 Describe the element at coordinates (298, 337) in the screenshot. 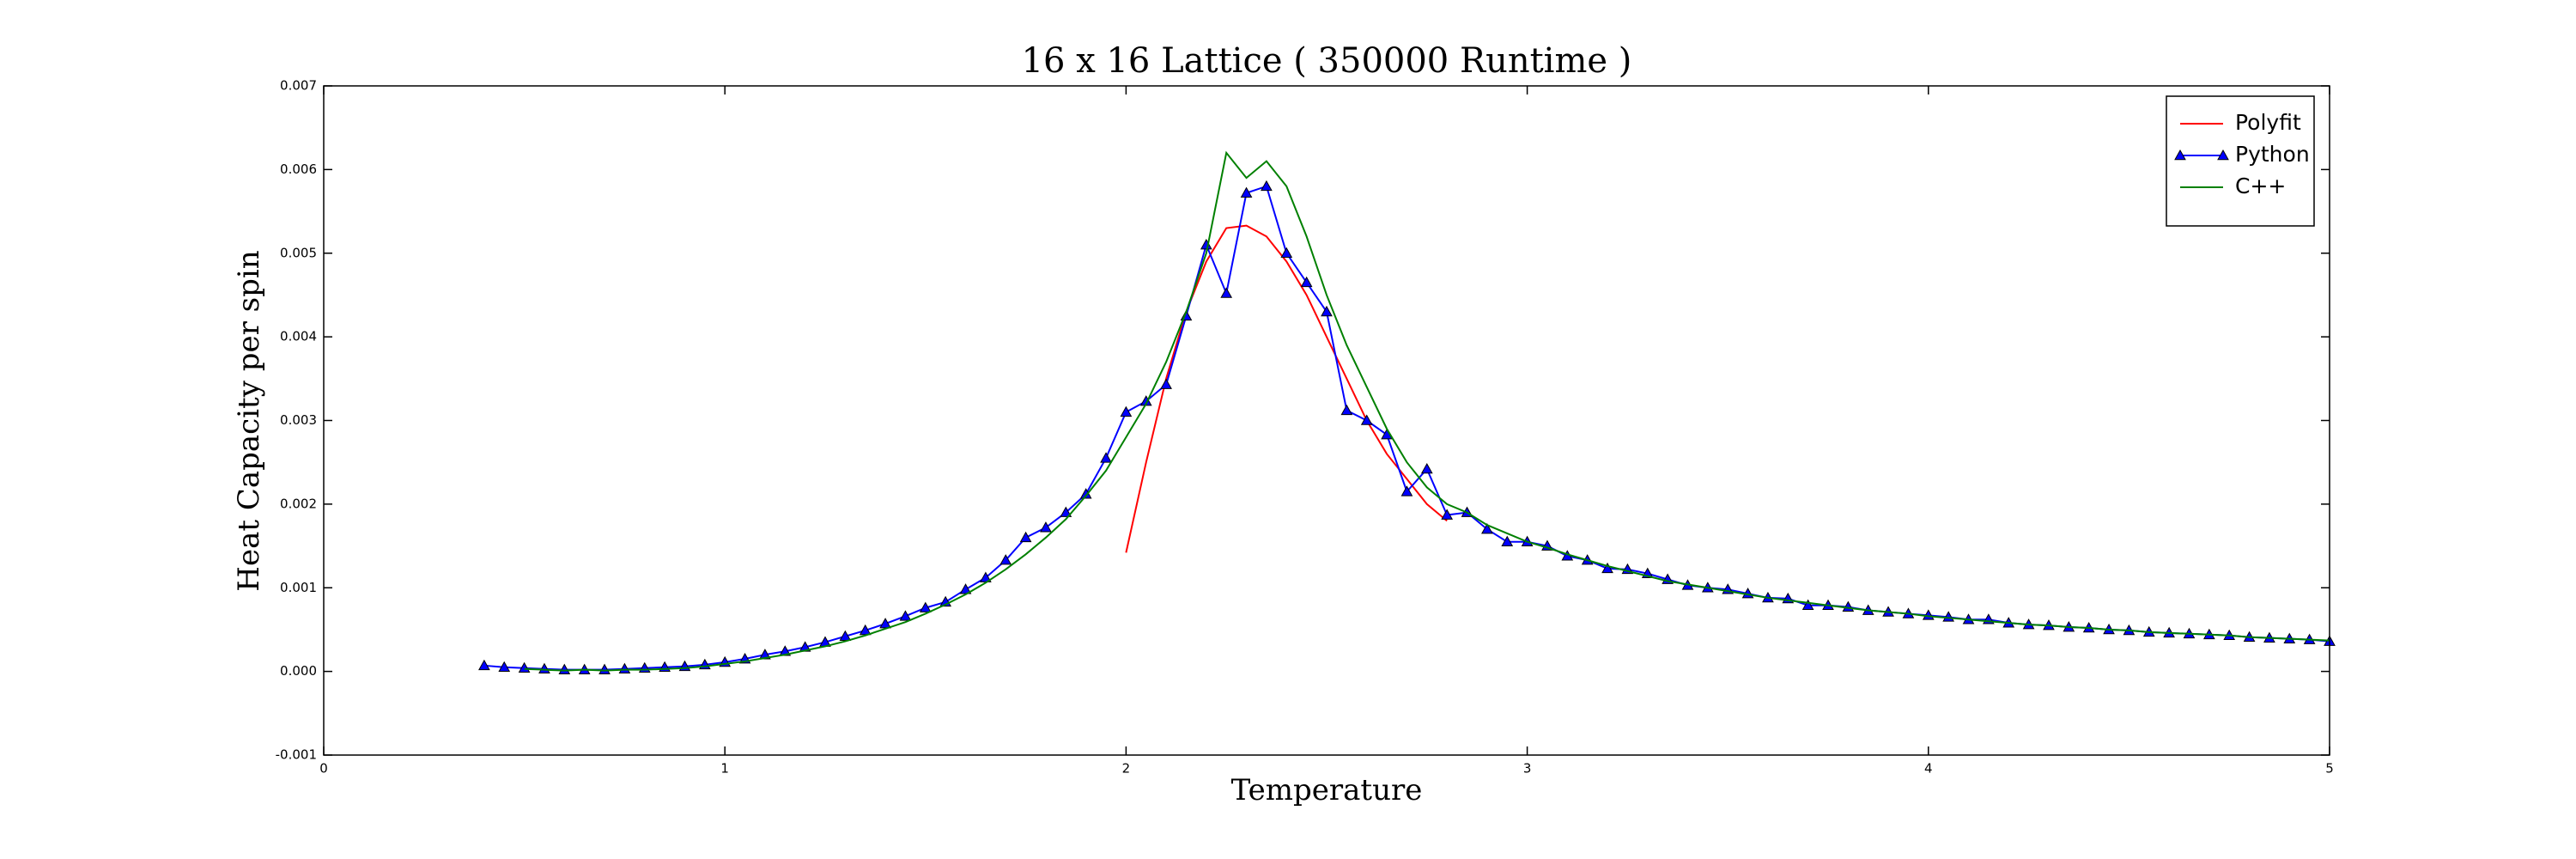

I see `y-tick-label: 0.004` at that location.